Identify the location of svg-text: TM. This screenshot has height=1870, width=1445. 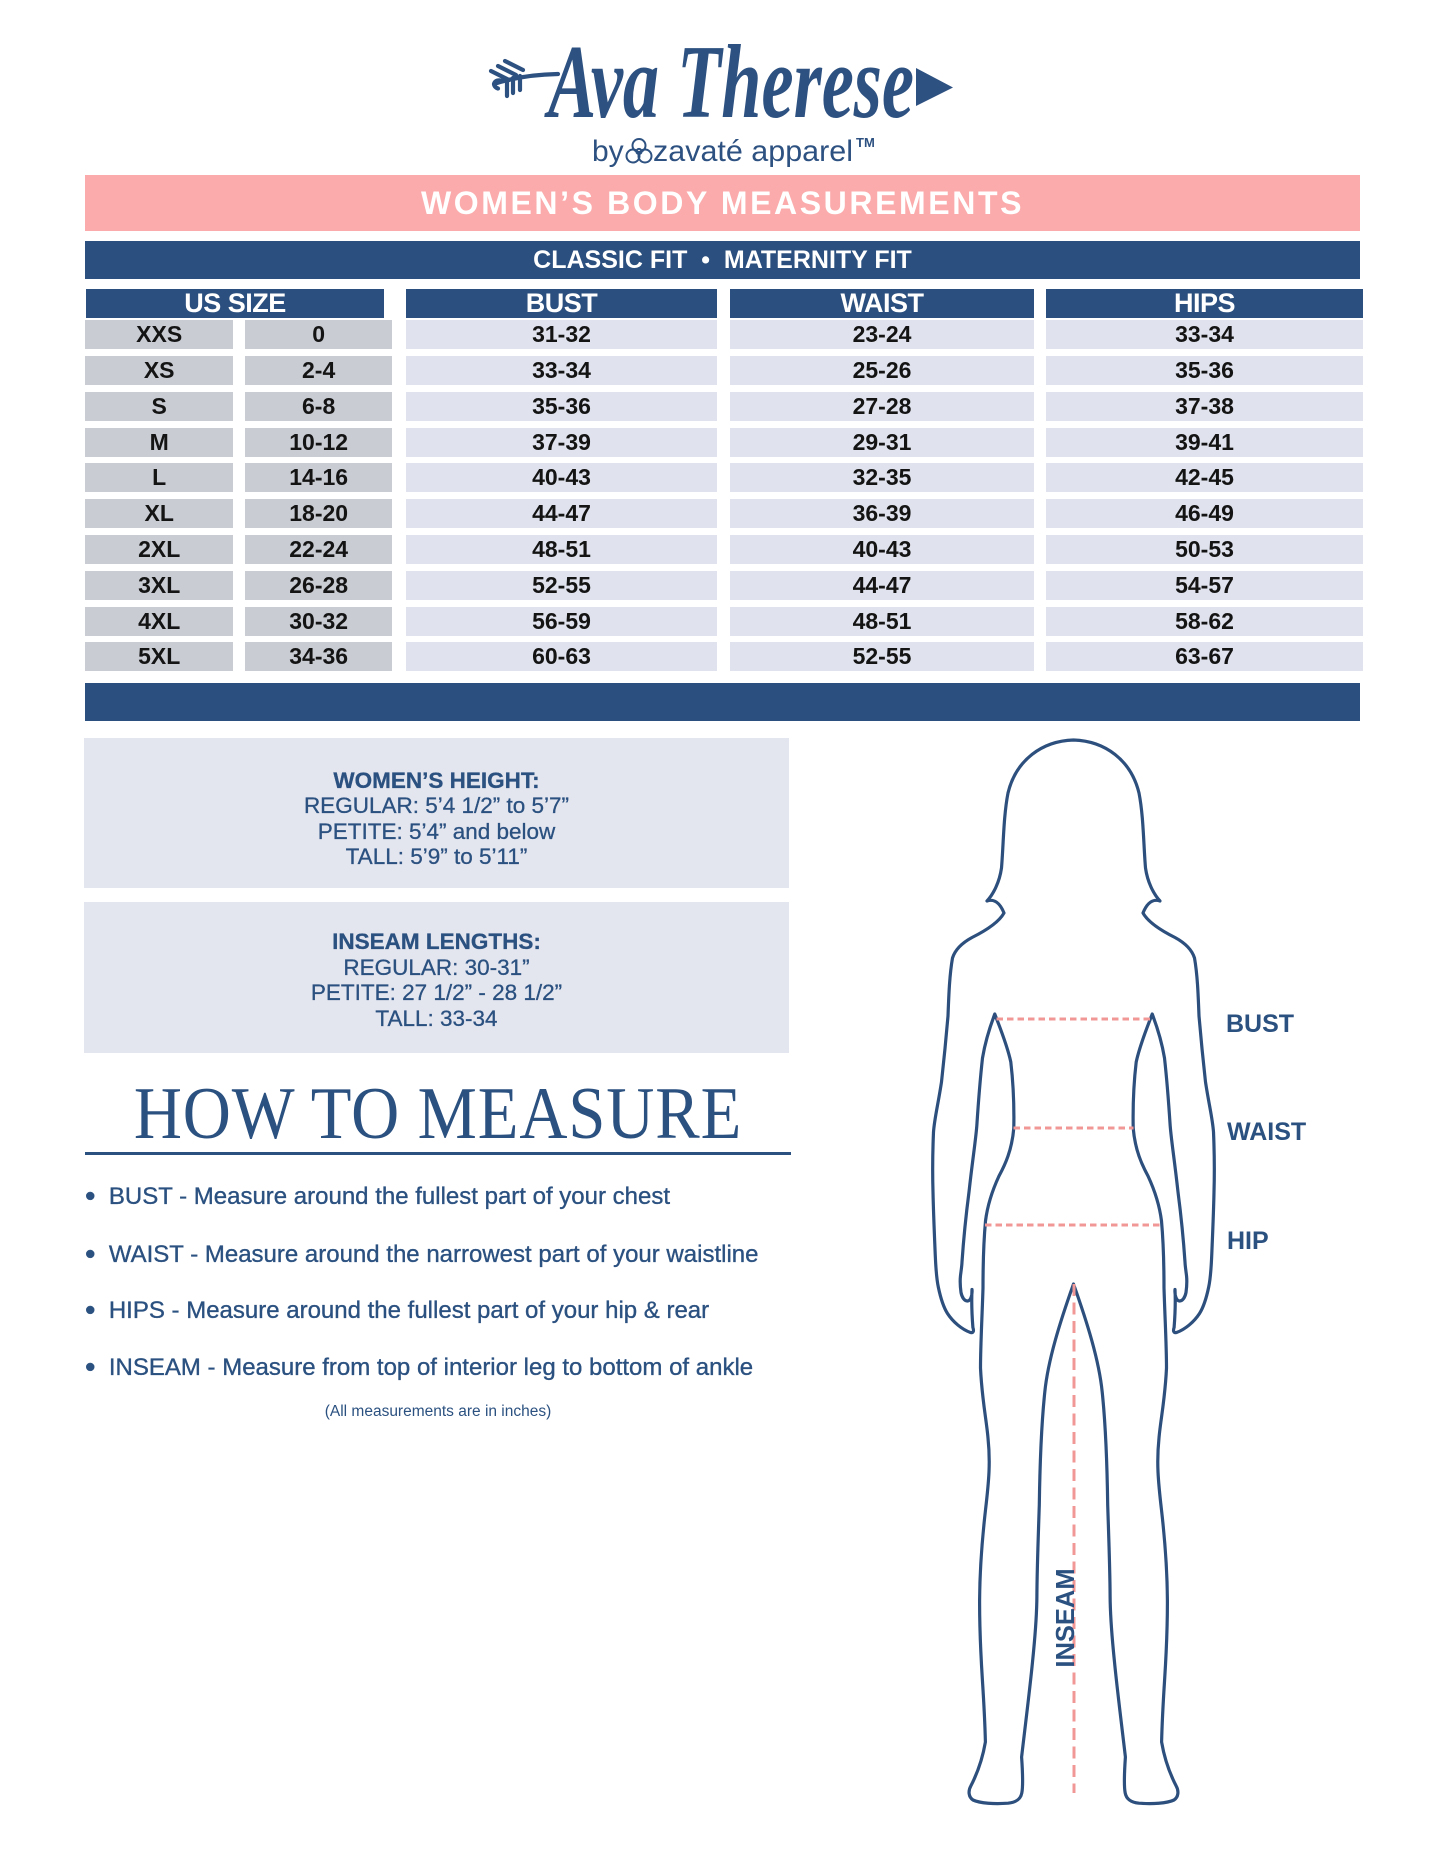
(865, 142).